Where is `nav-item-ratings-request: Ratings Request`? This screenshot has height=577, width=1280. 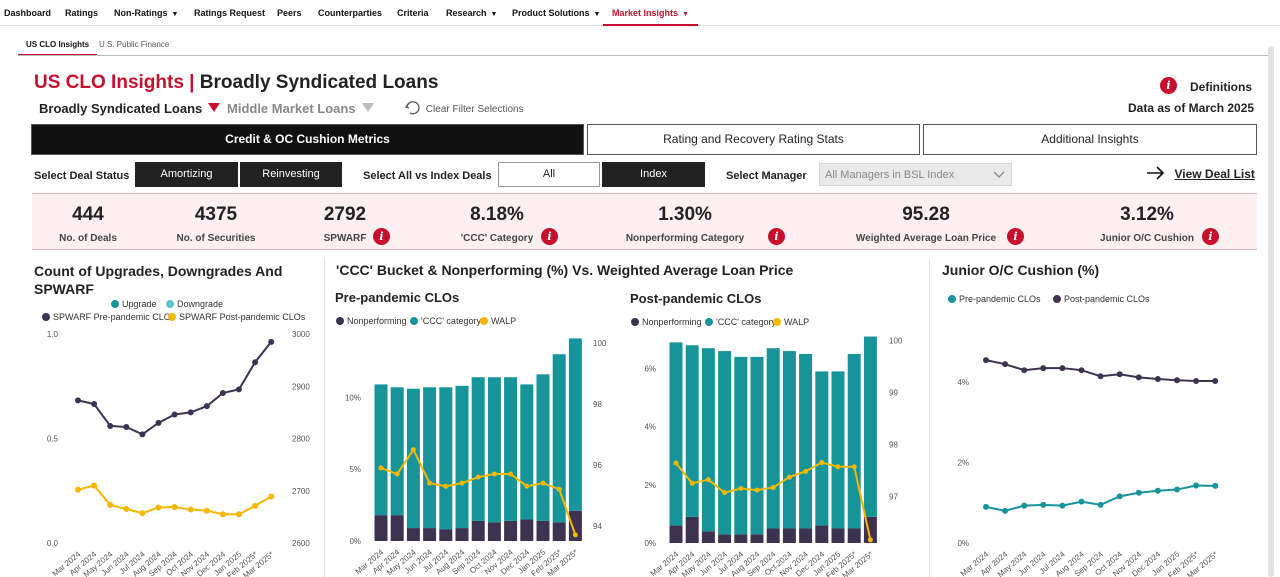 nav-item-ratings-request: Ratings Request is located at coordinates (230, 13).